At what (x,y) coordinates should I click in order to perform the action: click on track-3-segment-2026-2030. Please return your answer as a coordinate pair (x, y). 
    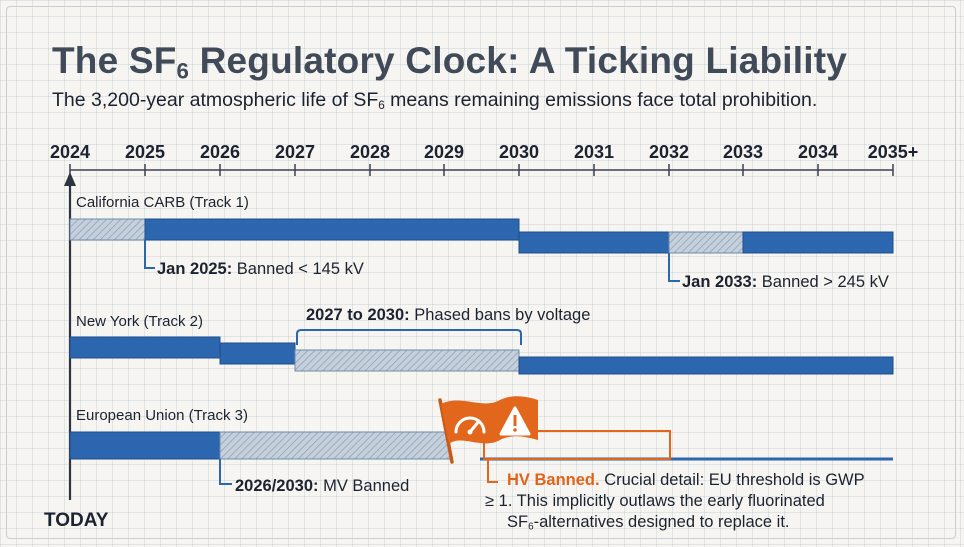
    Looking at the image, I should click on (335, 445).